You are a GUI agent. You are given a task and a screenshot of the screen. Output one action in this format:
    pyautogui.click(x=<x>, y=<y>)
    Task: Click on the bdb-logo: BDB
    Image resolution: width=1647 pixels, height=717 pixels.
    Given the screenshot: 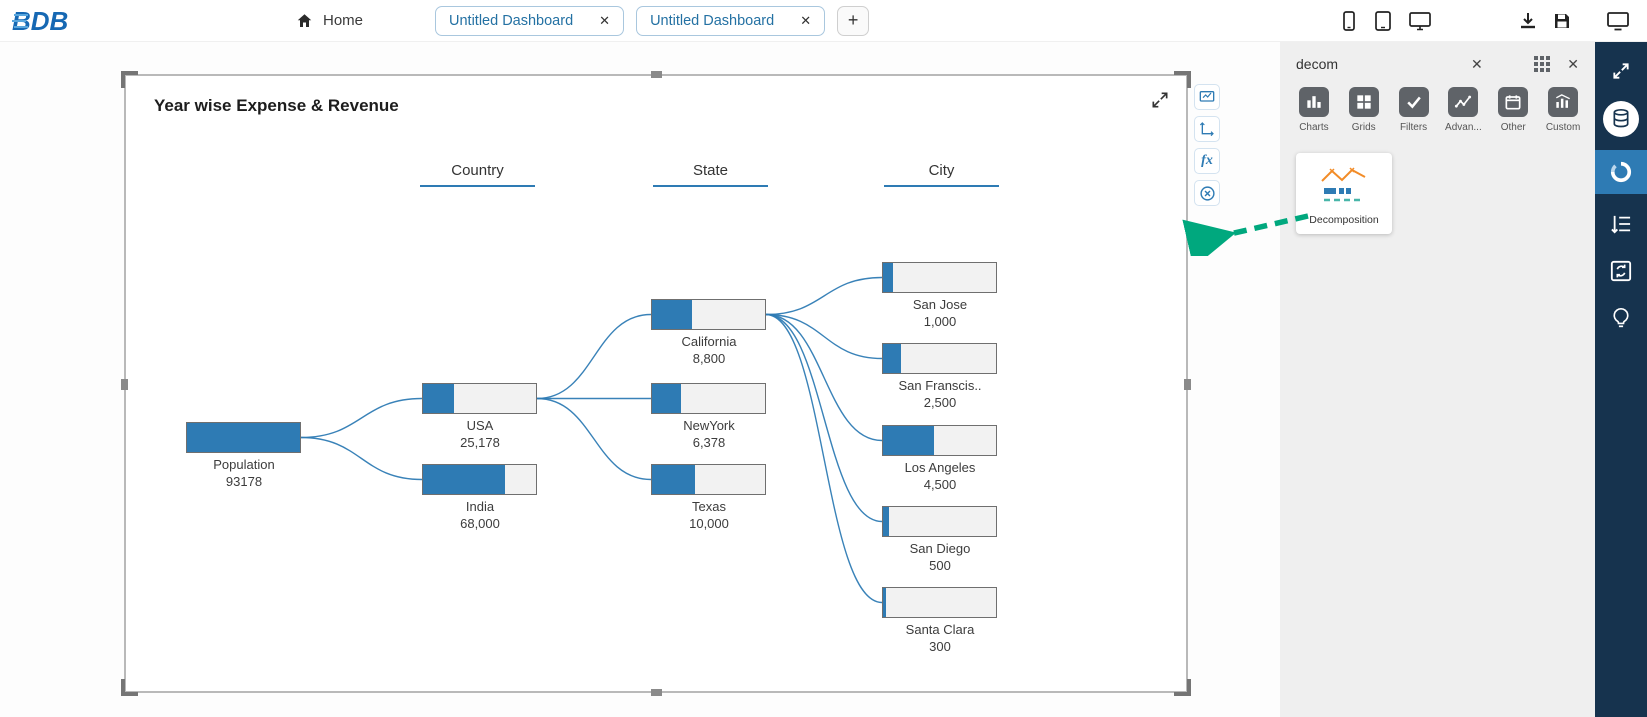 What is the action you would take?
    pyautogui.click(x=57, y=21)
    